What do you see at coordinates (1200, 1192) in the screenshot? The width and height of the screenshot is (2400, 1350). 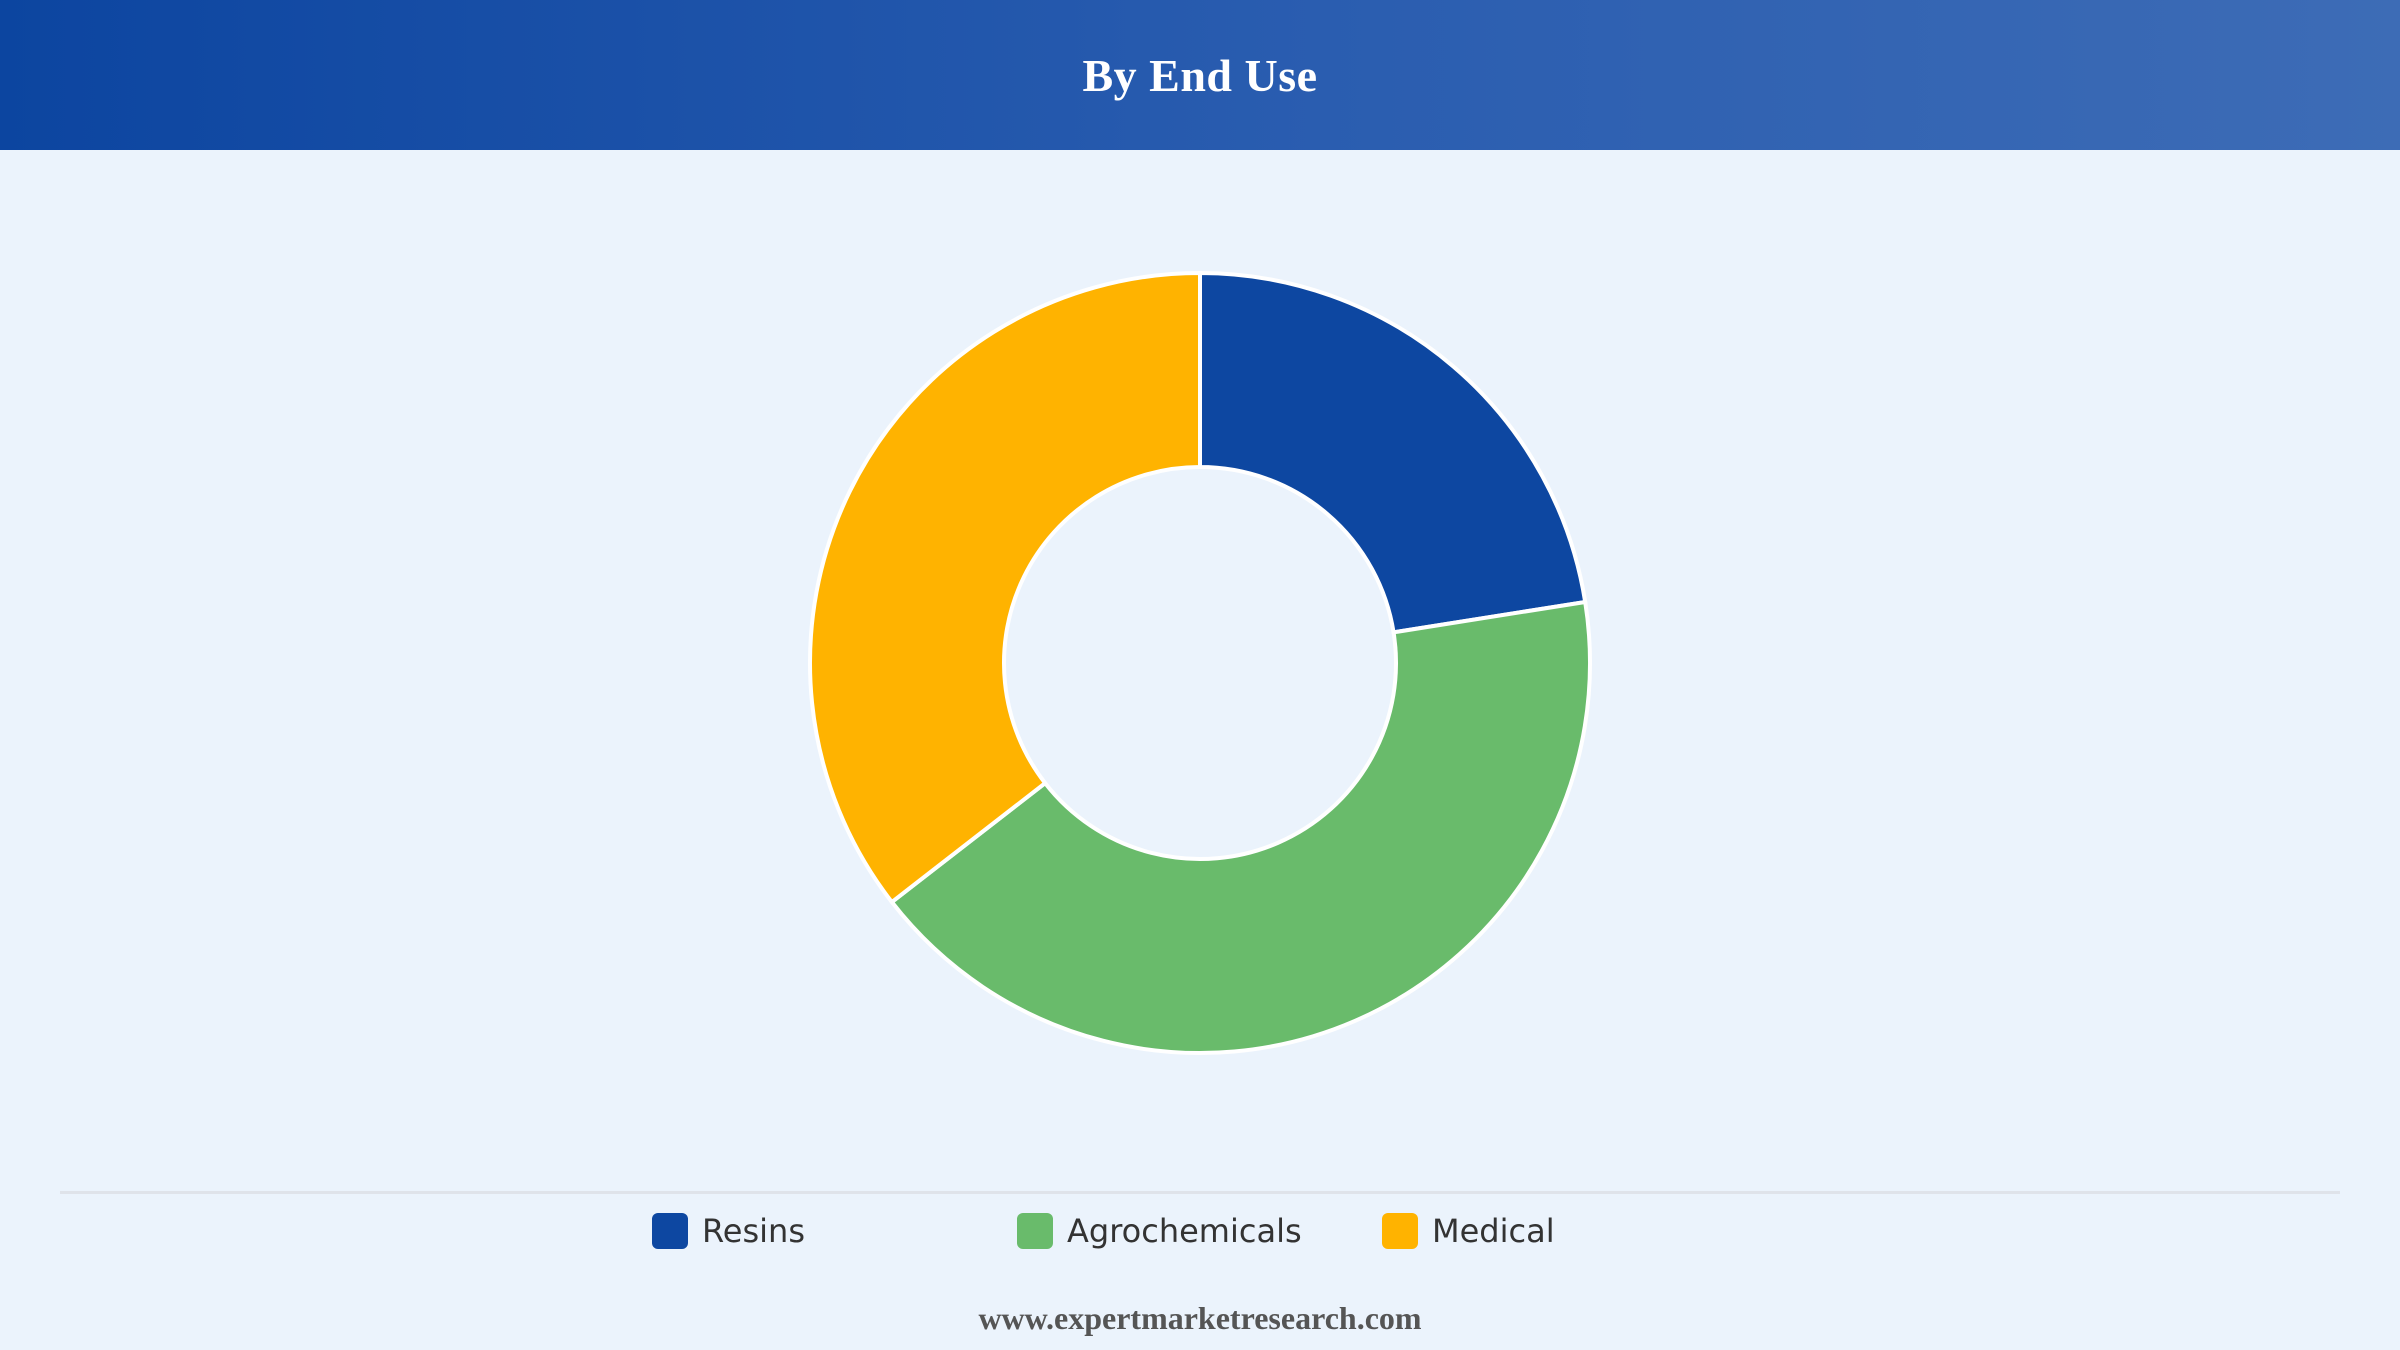 I see `legend-divider` at bounding box center [1200, 1192].